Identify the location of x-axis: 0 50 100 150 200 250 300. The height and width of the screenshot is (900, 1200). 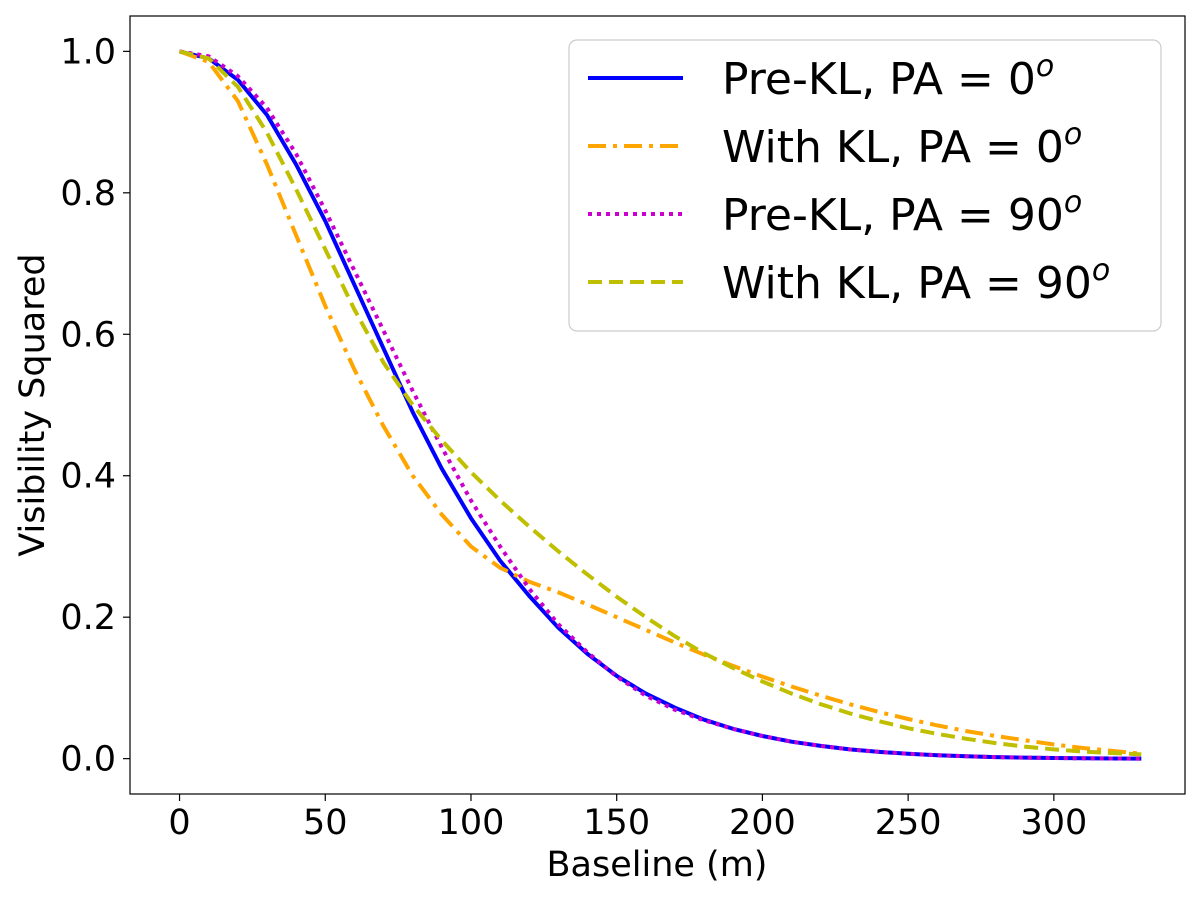
(627, 818).